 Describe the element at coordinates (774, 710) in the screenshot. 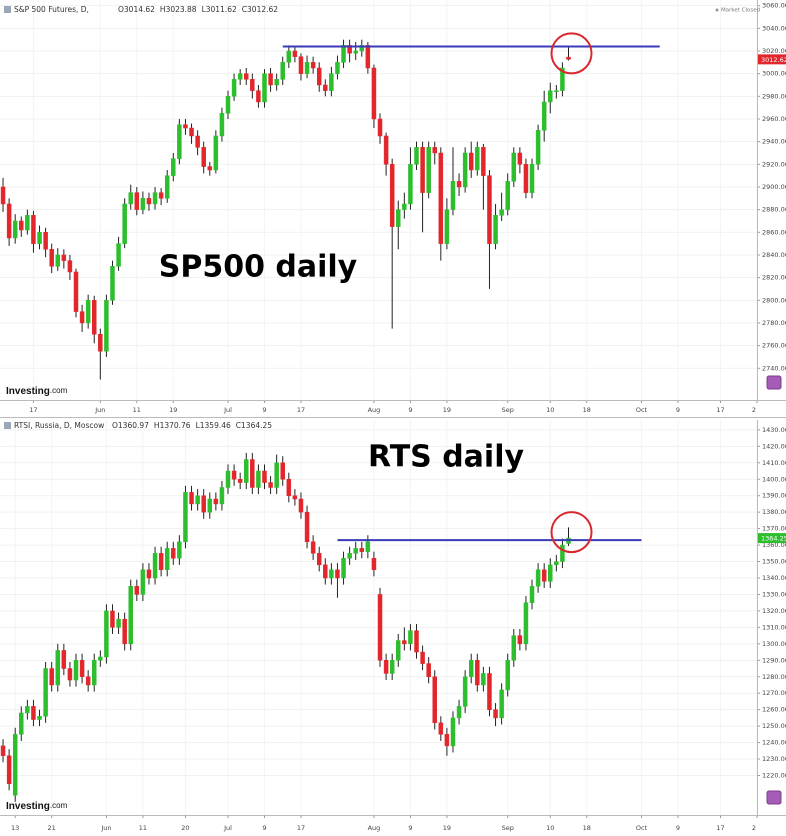

I see `y-tick-label: 1260.00` at that location.